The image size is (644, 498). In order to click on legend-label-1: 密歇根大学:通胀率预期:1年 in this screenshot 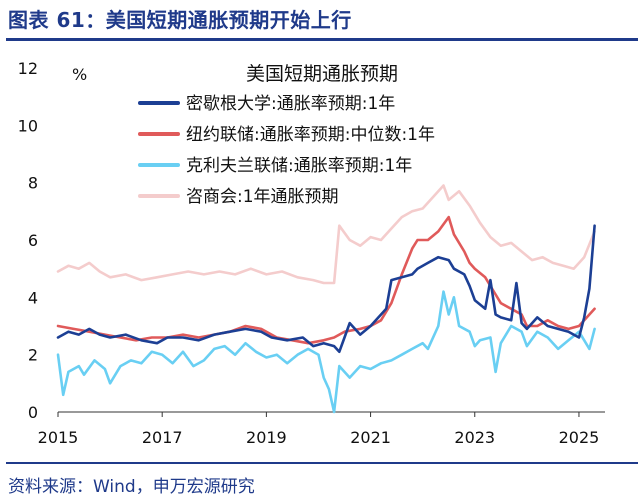, I will do `click(290, 104)`.